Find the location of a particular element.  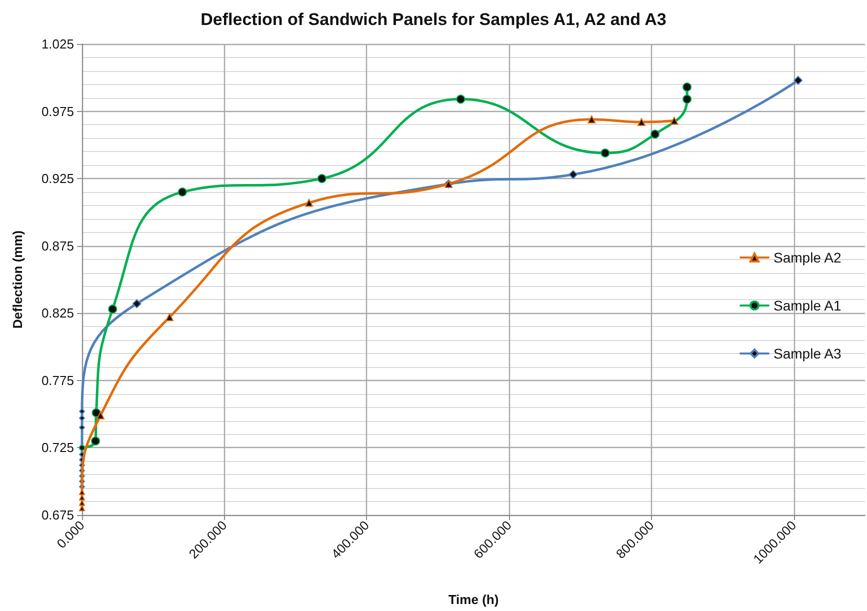

y-tick-label: 0.875 is located at coordinates (57, 246).